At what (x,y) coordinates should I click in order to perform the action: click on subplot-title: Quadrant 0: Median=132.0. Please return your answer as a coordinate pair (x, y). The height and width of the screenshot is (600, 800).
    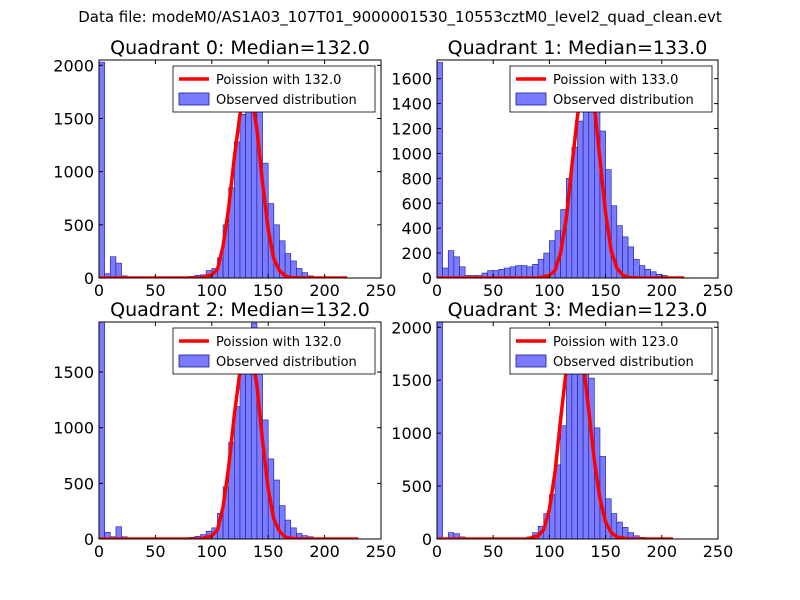
    Looking at the image, I should click on (240, 48).